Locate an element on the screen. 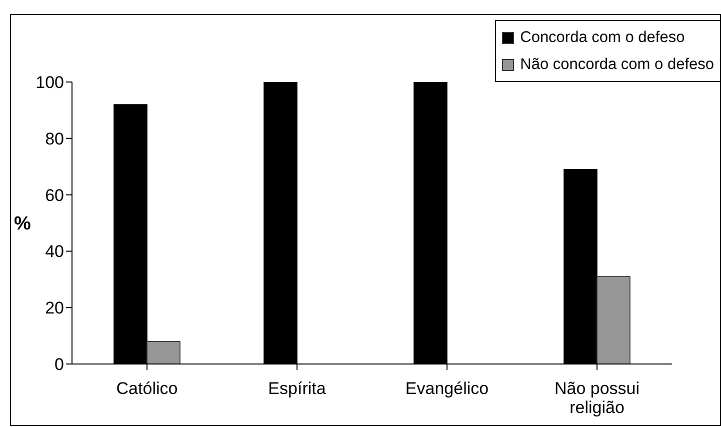 The width and height of the screenshot is (721, 427). y-tick-label: 20 is located at coordinates (54, 308).